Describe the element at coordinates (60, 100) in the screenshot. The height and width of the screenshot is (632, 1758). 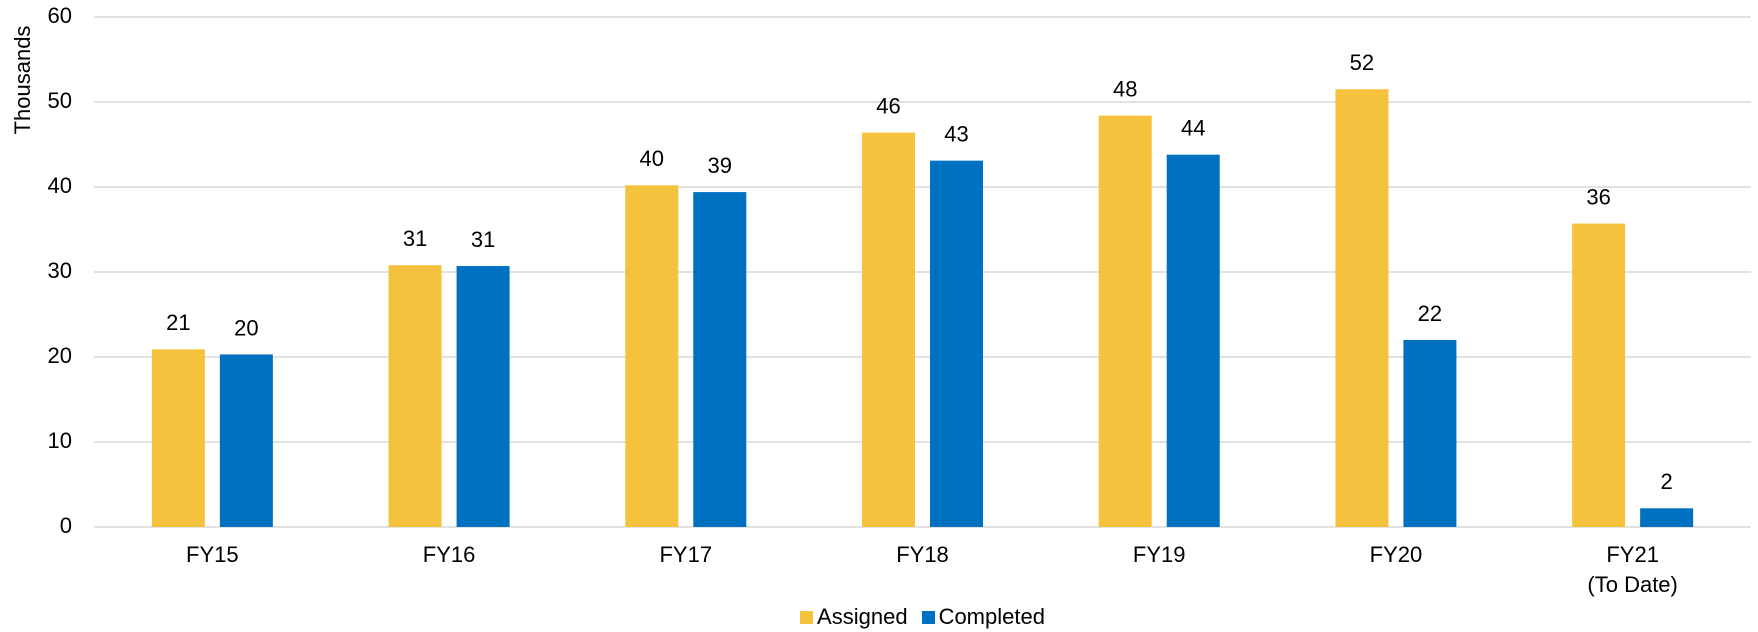
I see `y-tick-label: 50` at that location.